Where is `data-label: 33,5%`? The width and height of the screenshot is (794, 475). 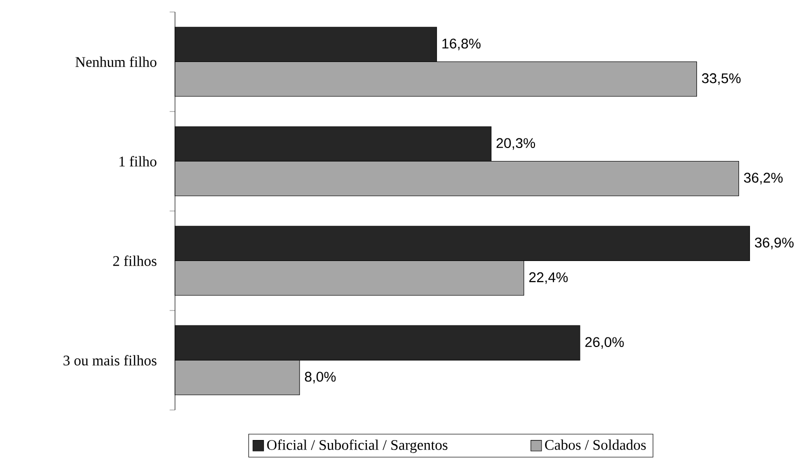 data-label: 33,5% is located at coordinates (721, 79).